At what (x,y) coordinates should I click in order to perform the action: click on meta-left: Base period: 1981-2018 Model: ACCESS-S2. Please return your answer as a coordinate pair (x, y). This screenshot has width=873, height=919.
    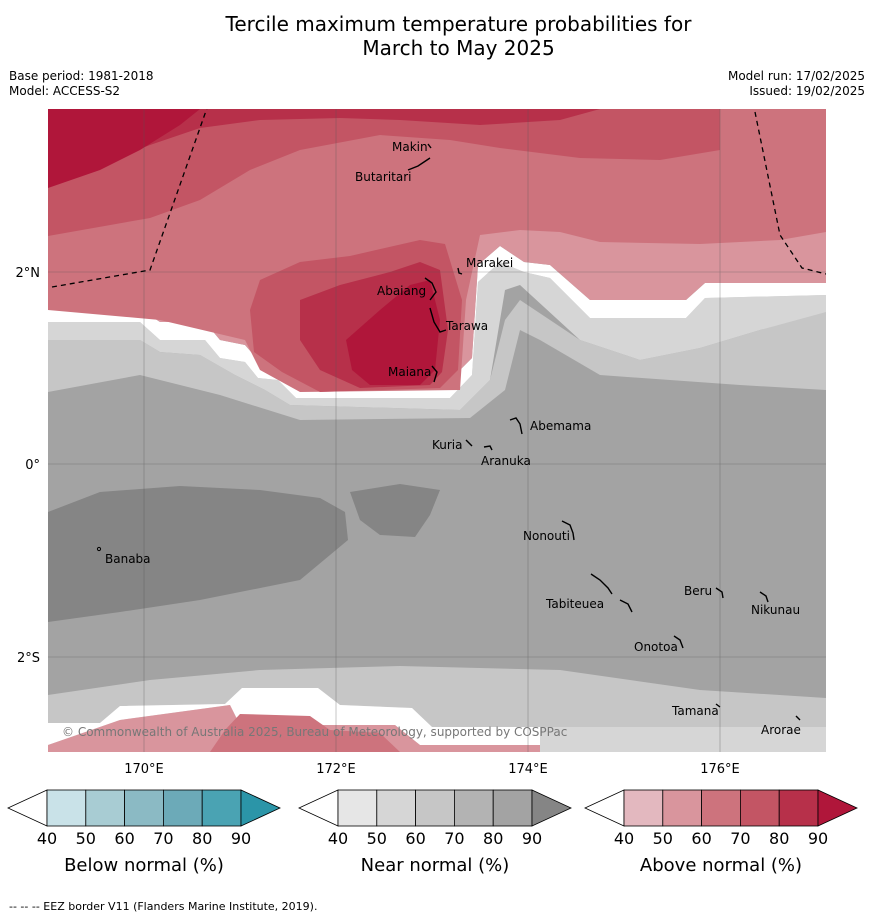
    Looking at the image, I should click on (81, 84).